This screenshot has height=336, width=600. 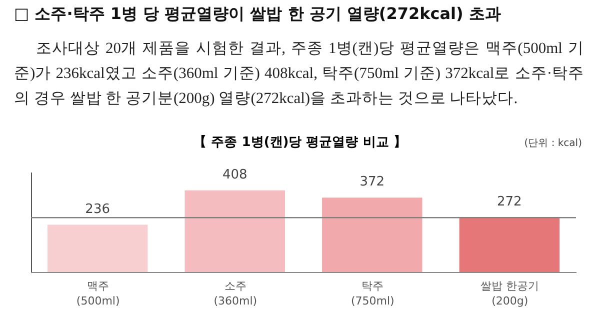 I want to click on chart-title: □ 소주·탁주 1병 당 평균열량이 쌀밥 한 공기 열량(272kcal) 초과, so click(x=257, y=14).